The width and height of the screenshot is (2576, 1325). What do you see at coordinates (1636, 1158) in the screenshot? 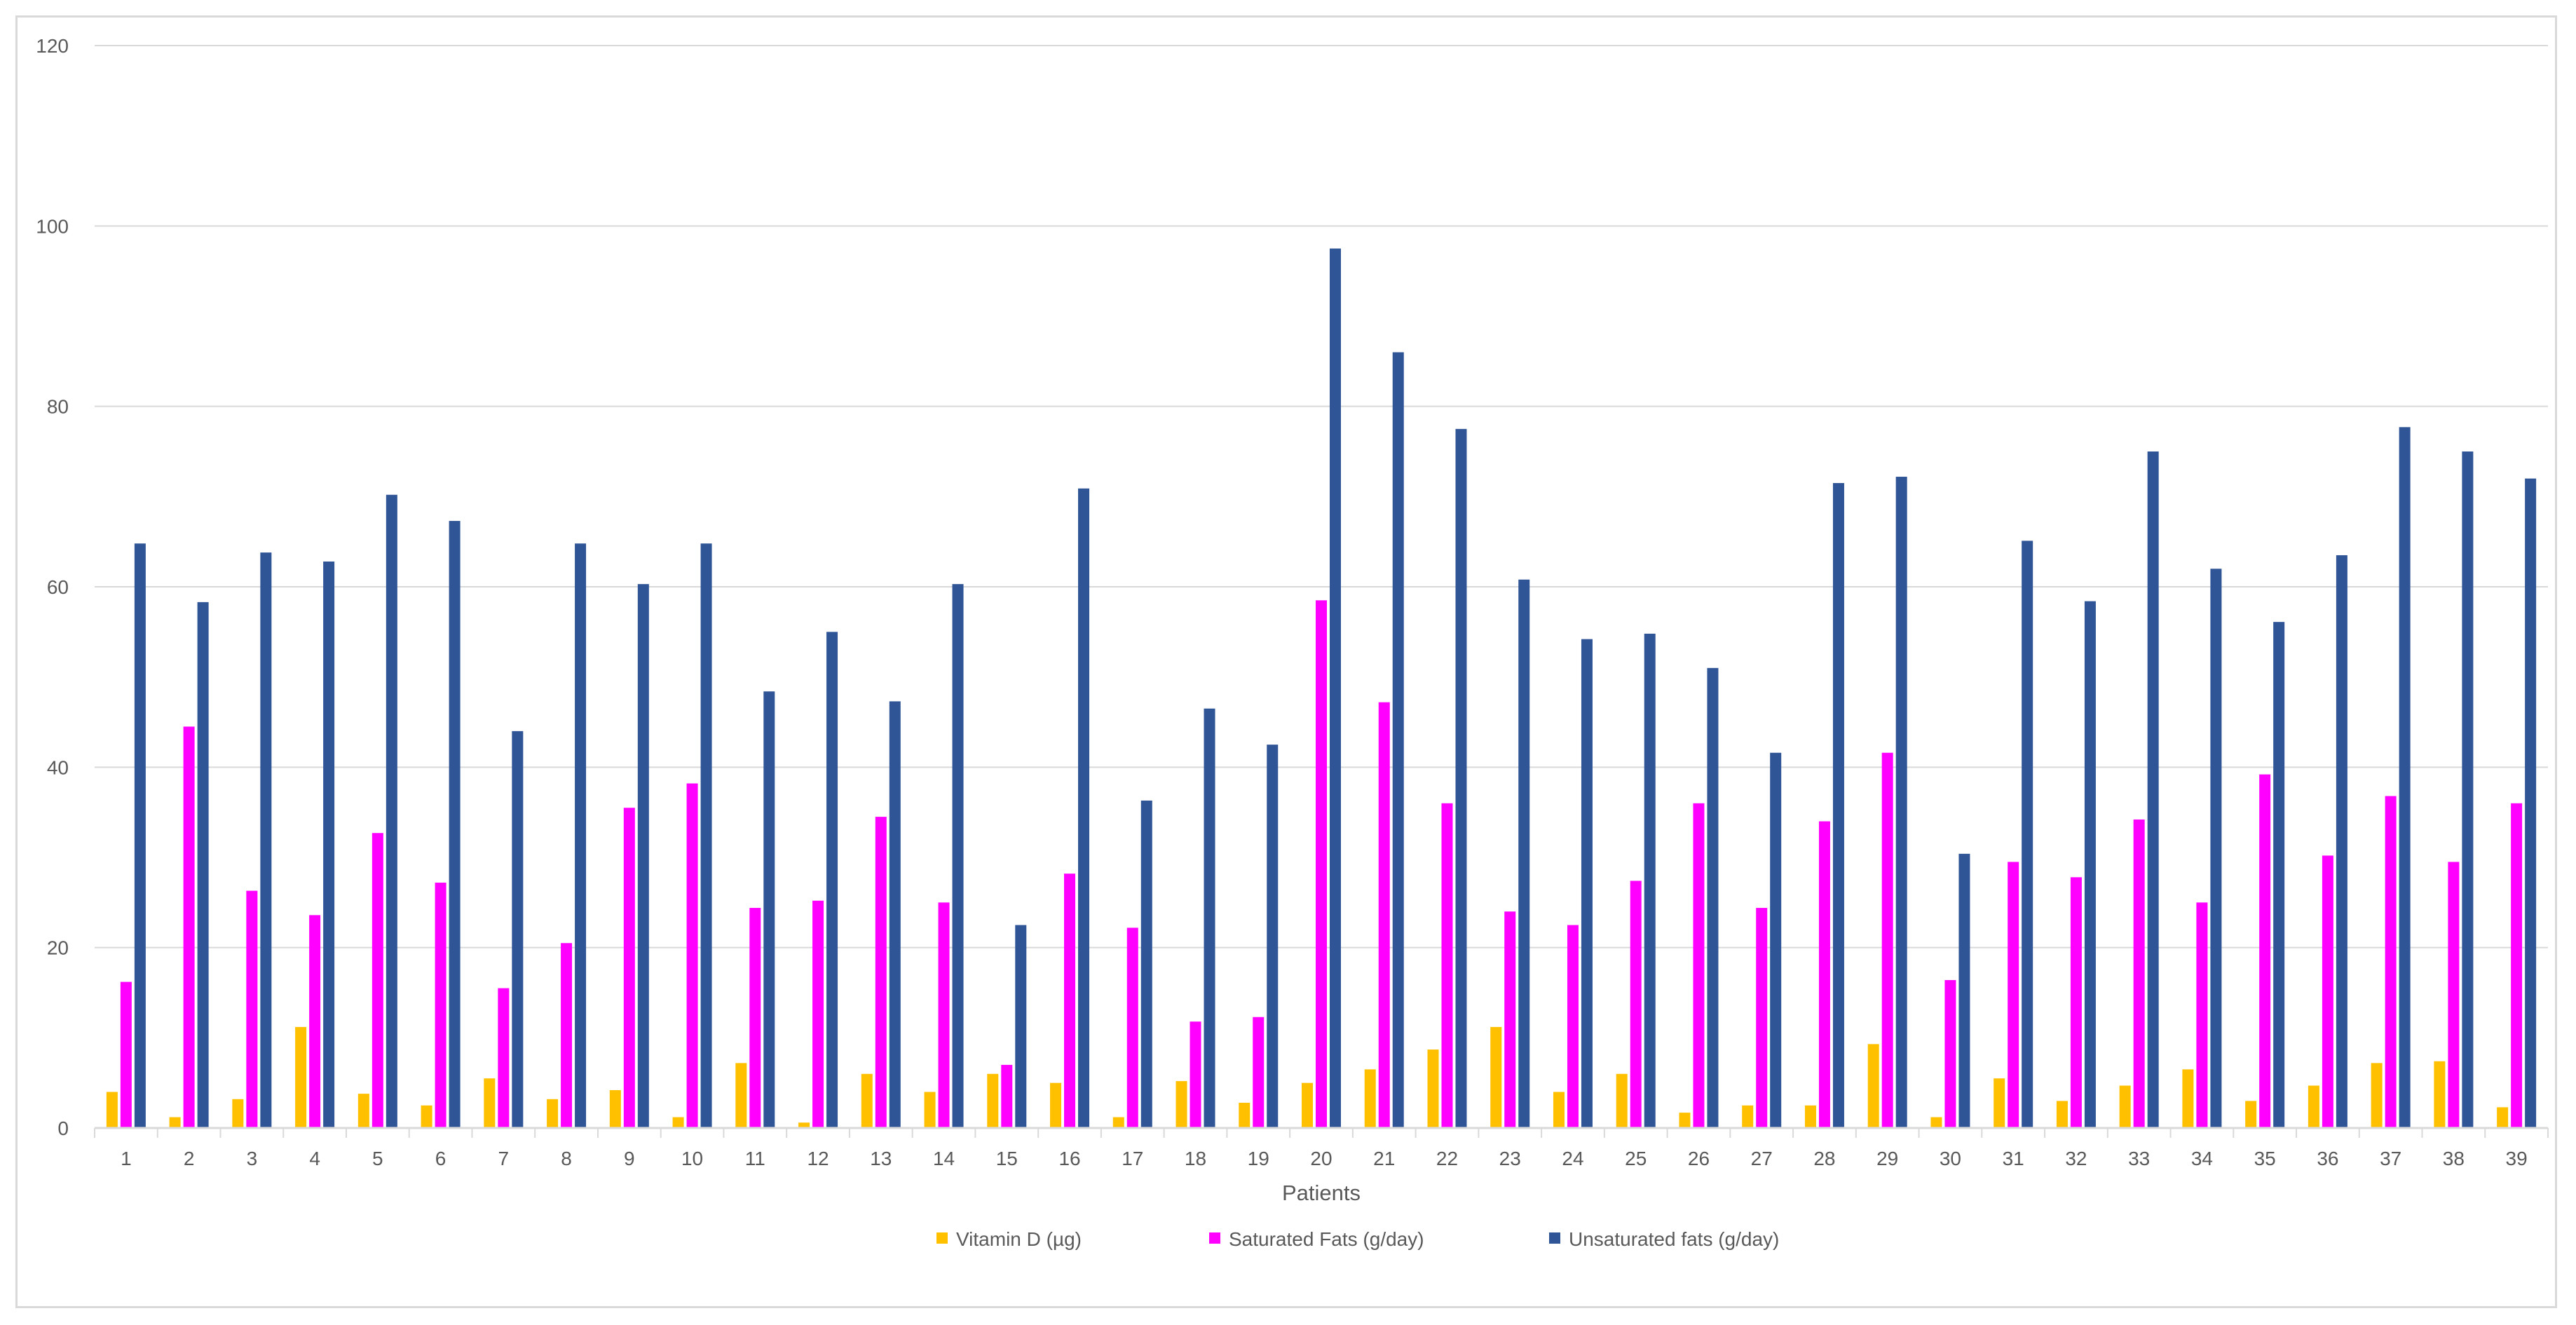
I see `x-tick-label: 25` at bounding box center [1636, 1158].